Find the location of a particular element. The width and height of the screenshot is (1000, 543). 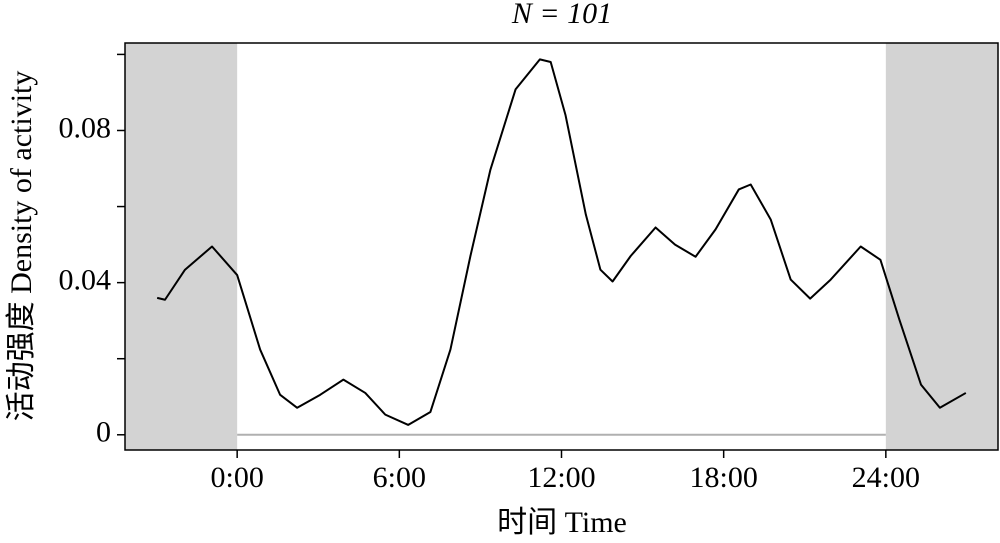

x-tick-label: 18:00 is located at coordinates (723, 477).